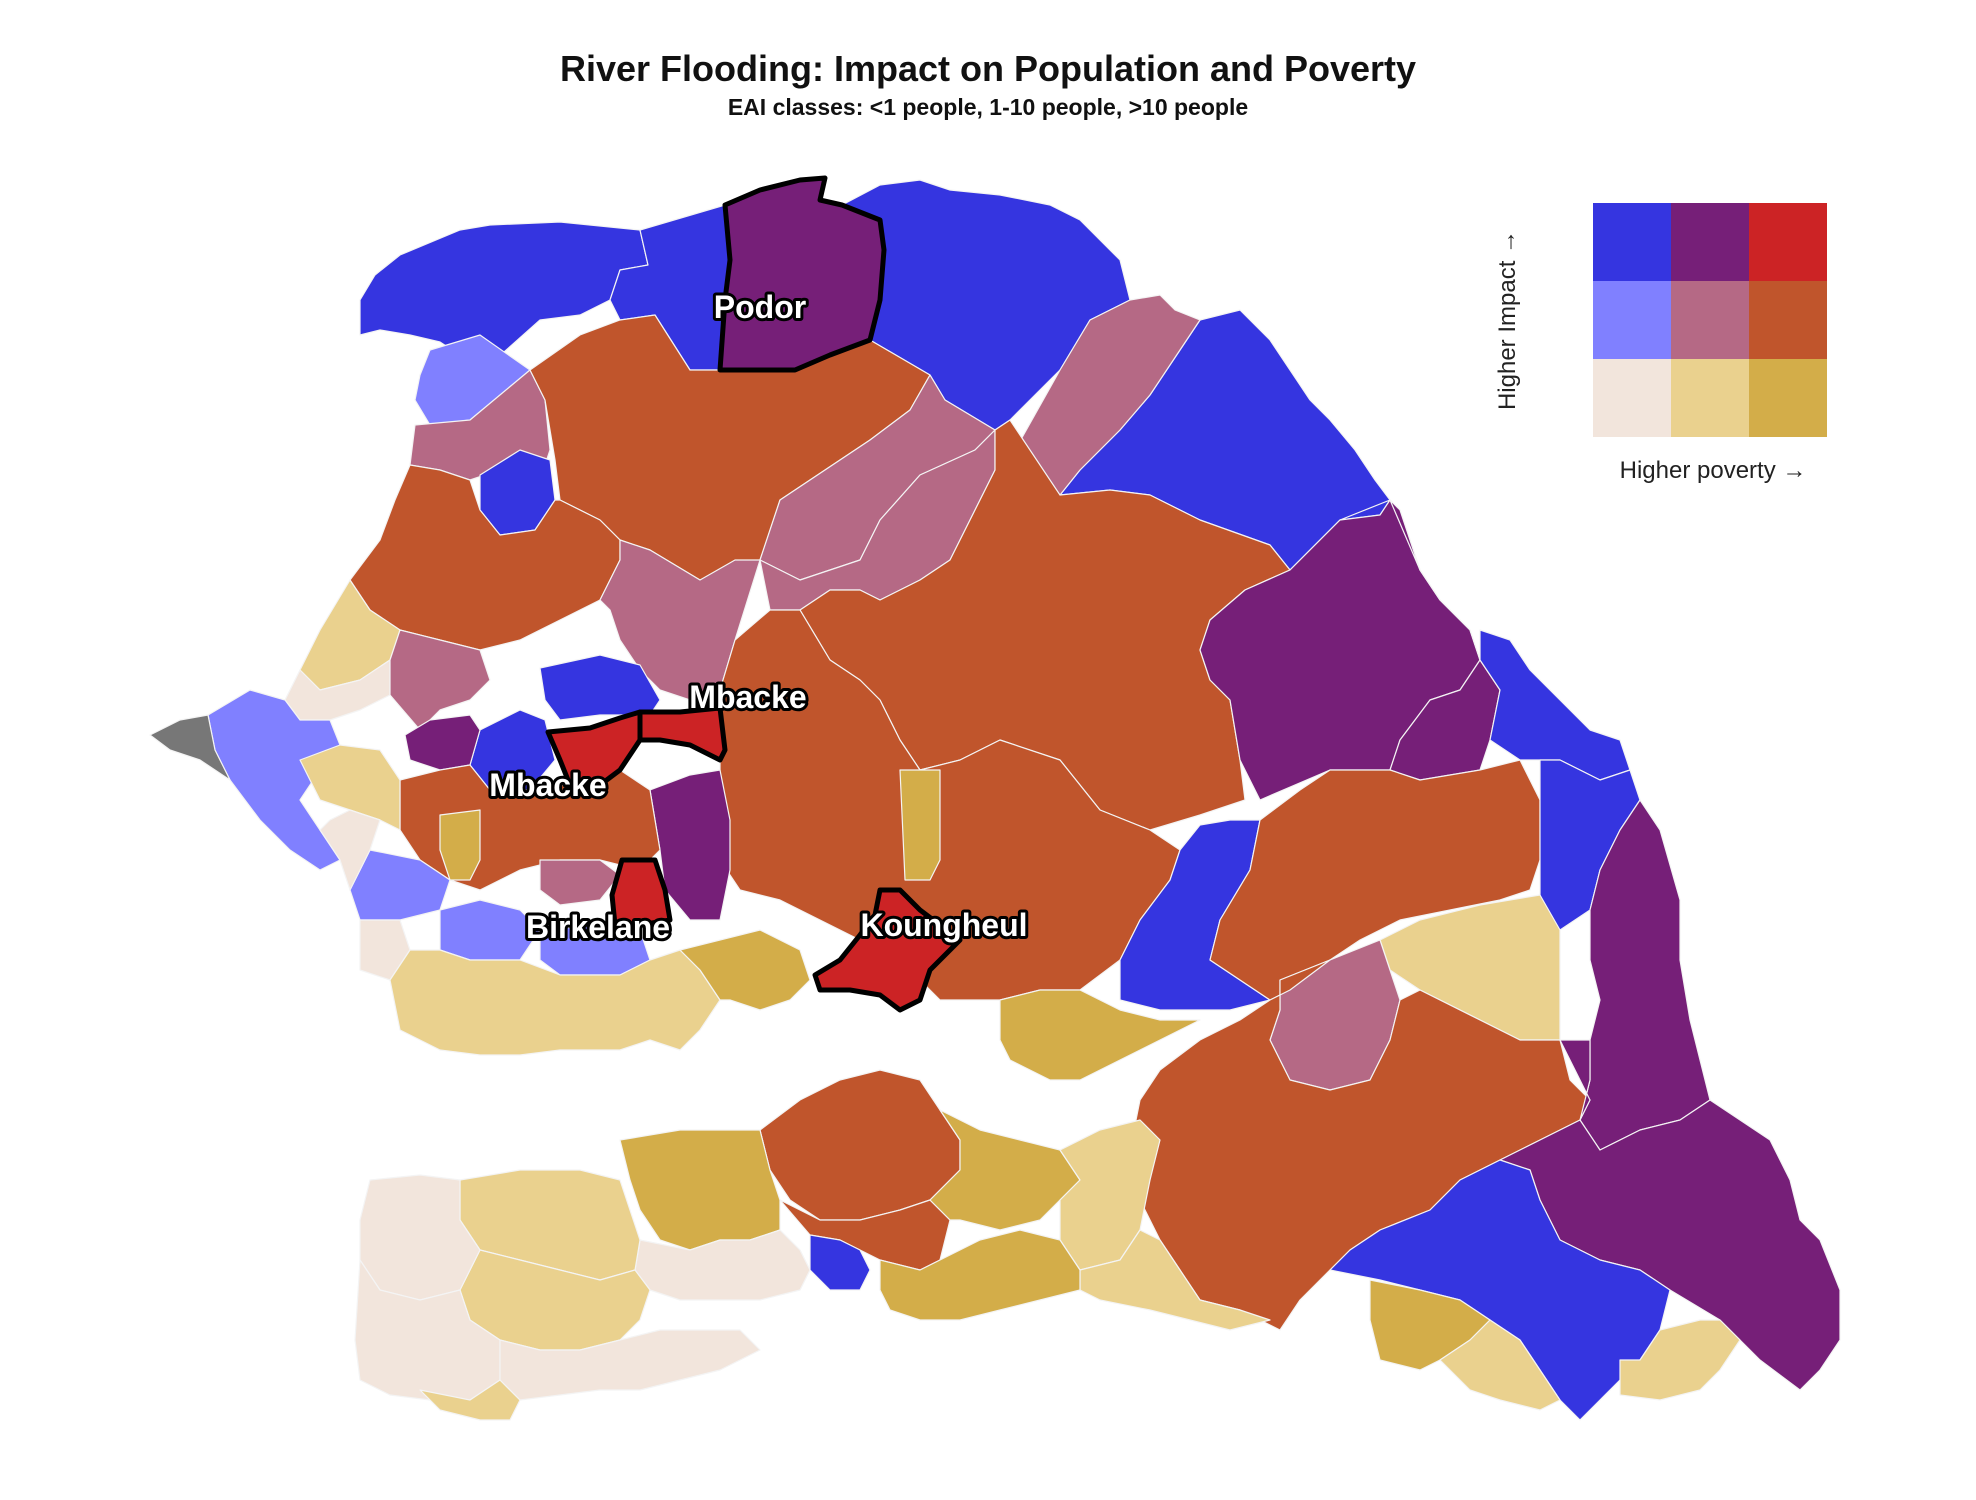 This screenshot has height=1500, width=1976. Describe the element at coordinates (274, 780) in the screenshot. I see `region-dakar-lightblue` at that location.